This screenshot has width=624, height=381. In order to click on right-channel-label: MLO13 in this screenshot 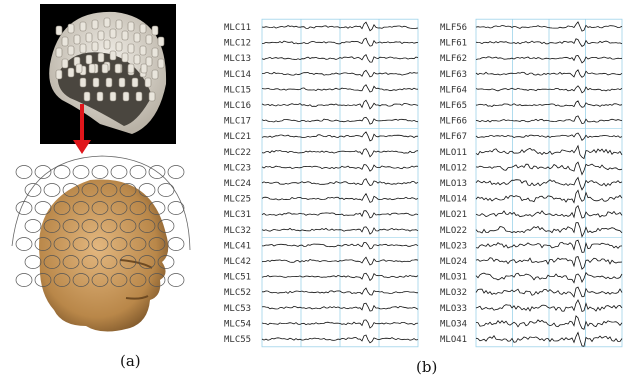, I will do `click(453, 184)`.